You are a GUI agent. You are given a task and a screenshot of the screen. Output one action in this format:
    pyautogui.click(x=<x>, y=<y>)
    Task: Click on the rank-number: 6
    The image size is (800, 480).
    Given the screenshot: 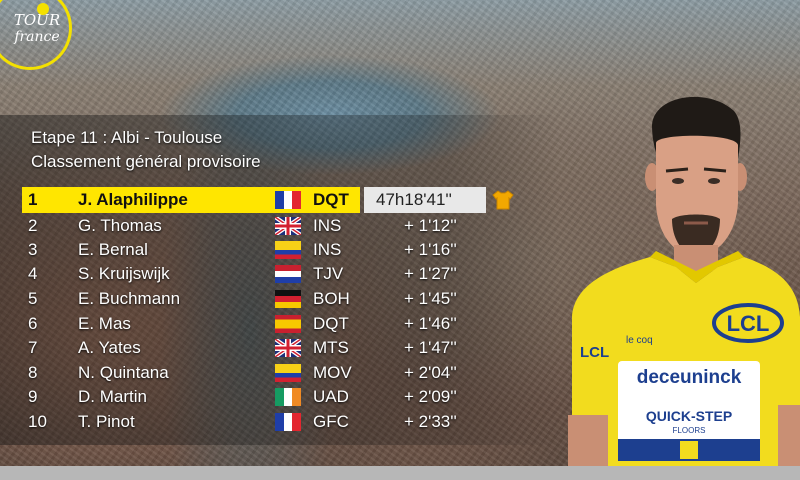 What is the action you would take?
    pyautogui.click(x=33, y=323)
    